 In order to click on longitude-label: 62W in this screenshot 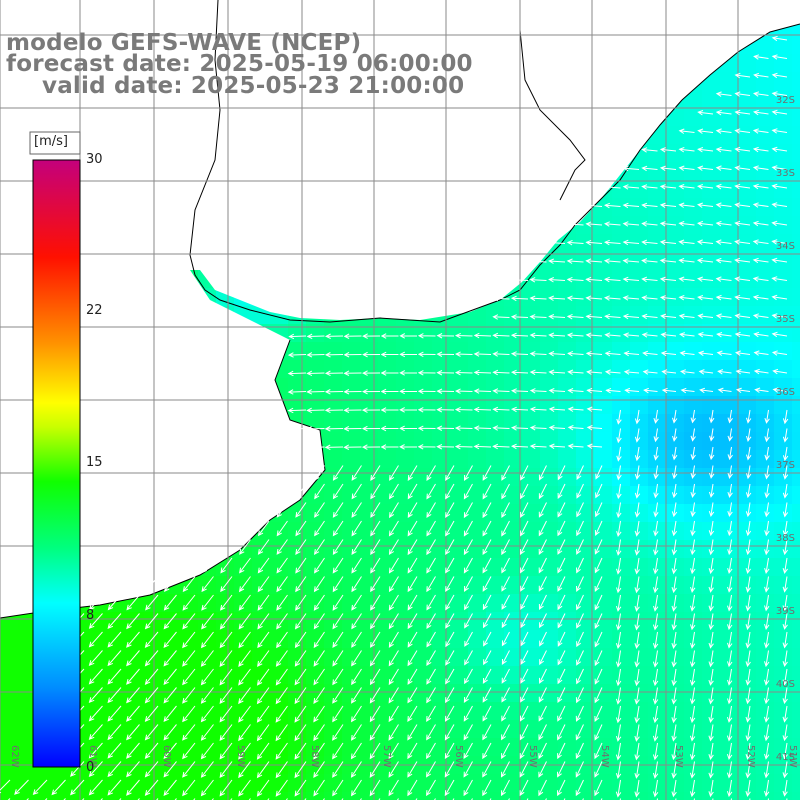, I will do `click(14, 756)`.